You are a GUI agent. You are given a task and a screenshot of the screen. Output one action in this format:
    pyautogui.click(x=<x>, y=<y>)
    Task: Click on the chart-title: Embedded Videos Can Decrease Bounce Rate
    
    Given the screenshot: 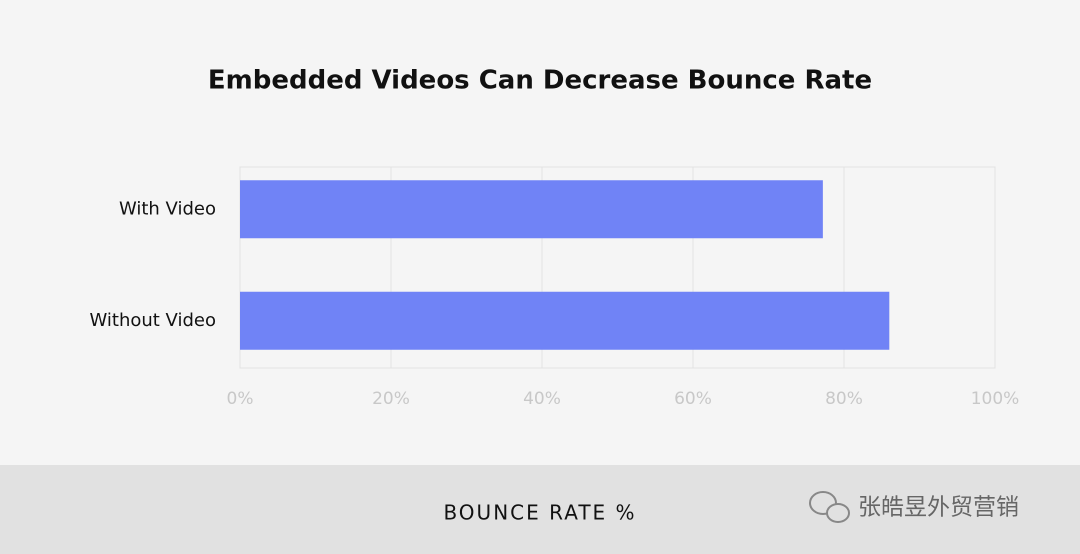 What is the action you would take?
    pyautogui.click(x=540, y=81)
    